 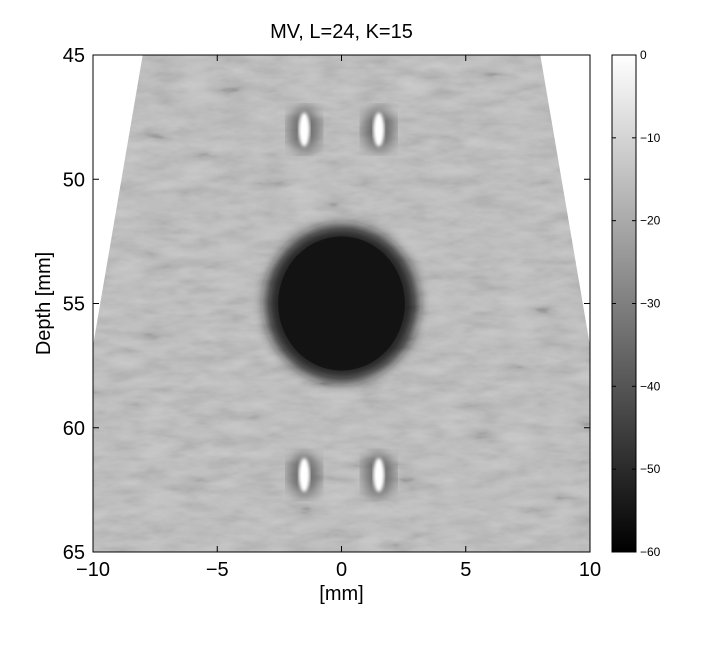 What do you see at coordinates (590, 570) in the screenshot?
I see `x-tick-label: 10` at bounding box center [590, 570].